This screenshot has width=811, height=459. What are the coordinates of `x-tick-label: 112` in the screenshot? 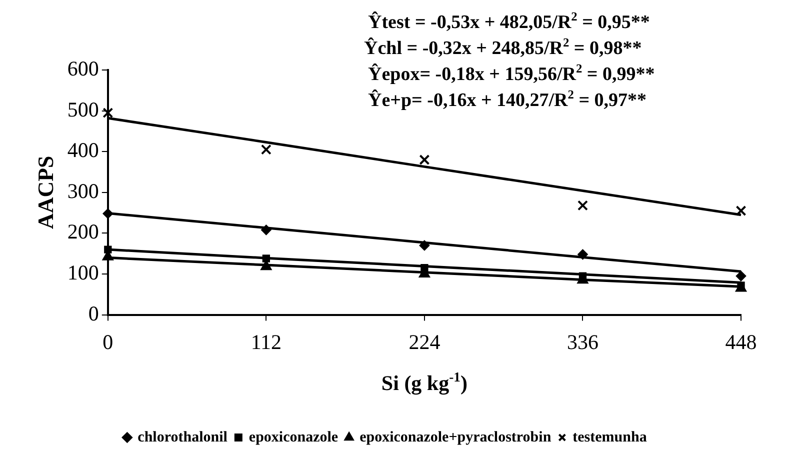 It's located at (266, 342).